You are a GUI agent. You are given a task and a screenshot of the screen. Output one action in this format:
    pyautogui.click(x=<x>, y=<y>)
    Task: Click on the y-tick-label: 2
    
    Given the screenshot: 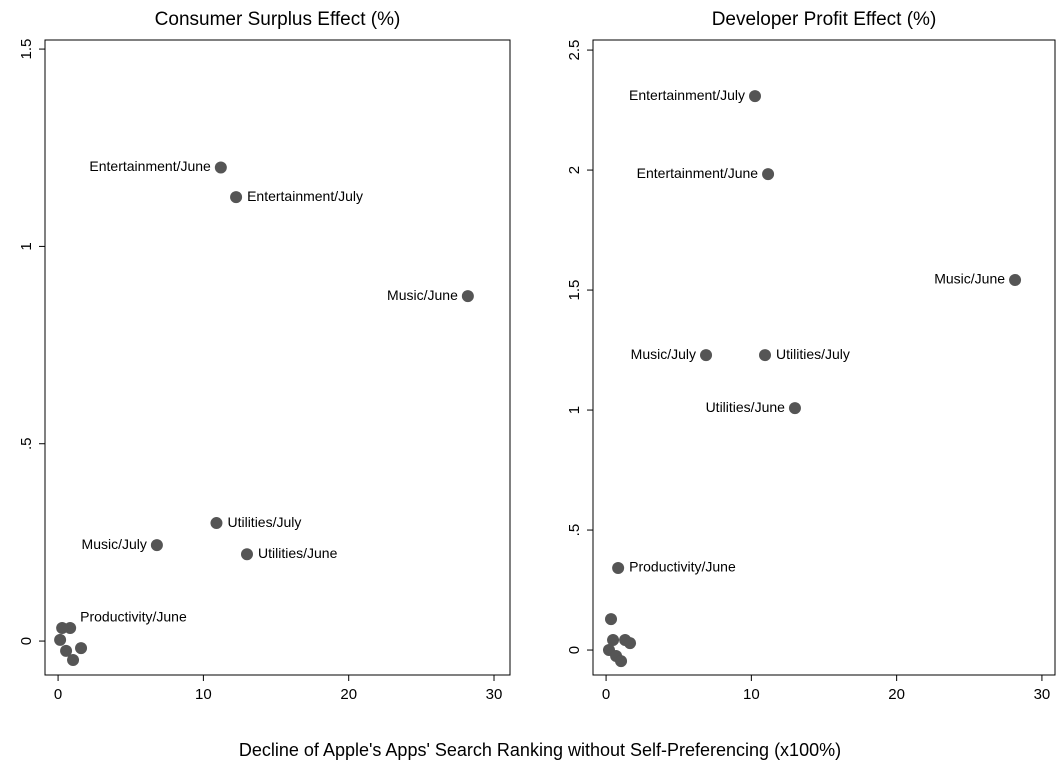 What is the action you would take?
    pyautogui.click(x=574, y=170)
    